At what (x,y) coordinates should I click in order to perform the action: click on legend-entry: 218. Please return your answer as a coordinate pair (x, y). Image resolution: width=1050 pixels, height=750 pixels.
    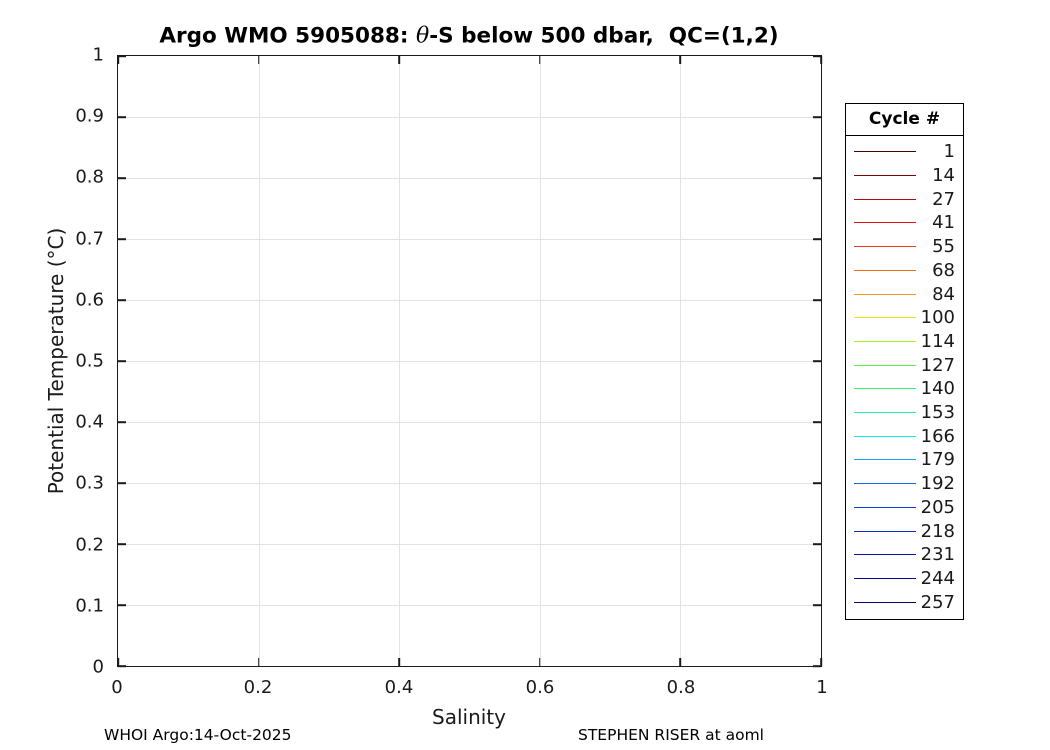
    Looking at the image, I should click on (904, 531).